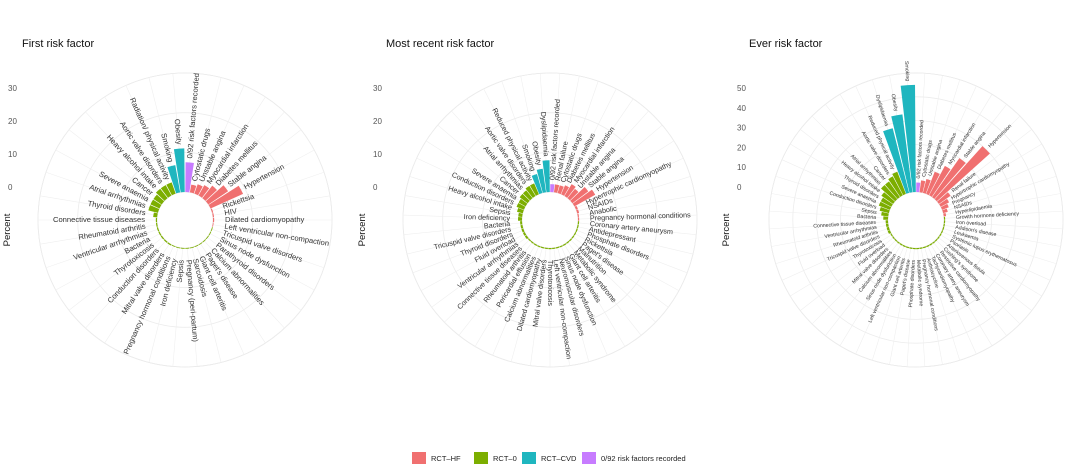  Describe the element at coordinates (446, 458) in the screenshot. I see `legend-label: RCT–HF` at that location.